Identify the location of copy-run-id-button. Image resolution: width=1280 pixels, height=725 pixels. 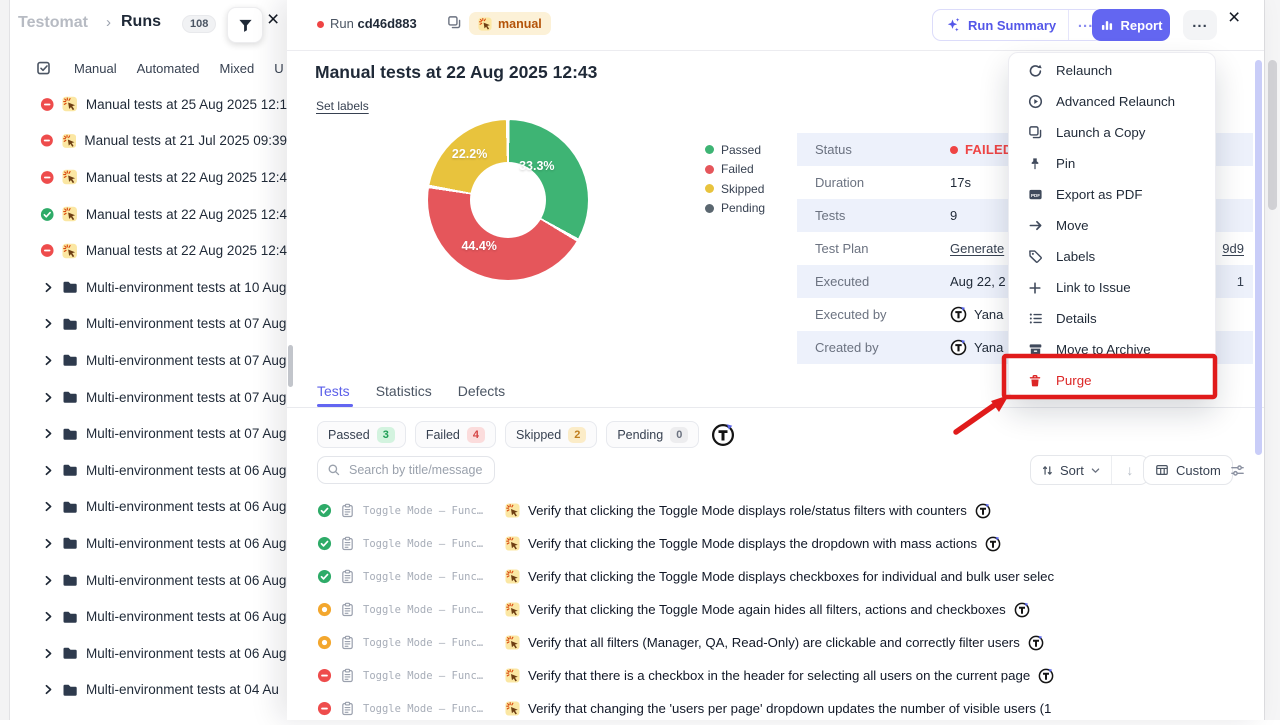
(454, 22).